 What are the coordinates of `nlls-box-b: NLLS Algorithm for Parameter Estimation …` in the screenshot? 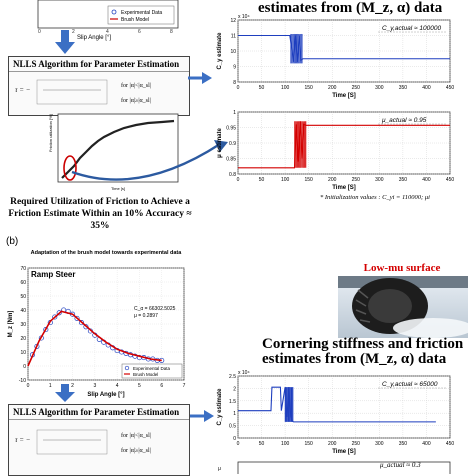 It's located at (99, 440).